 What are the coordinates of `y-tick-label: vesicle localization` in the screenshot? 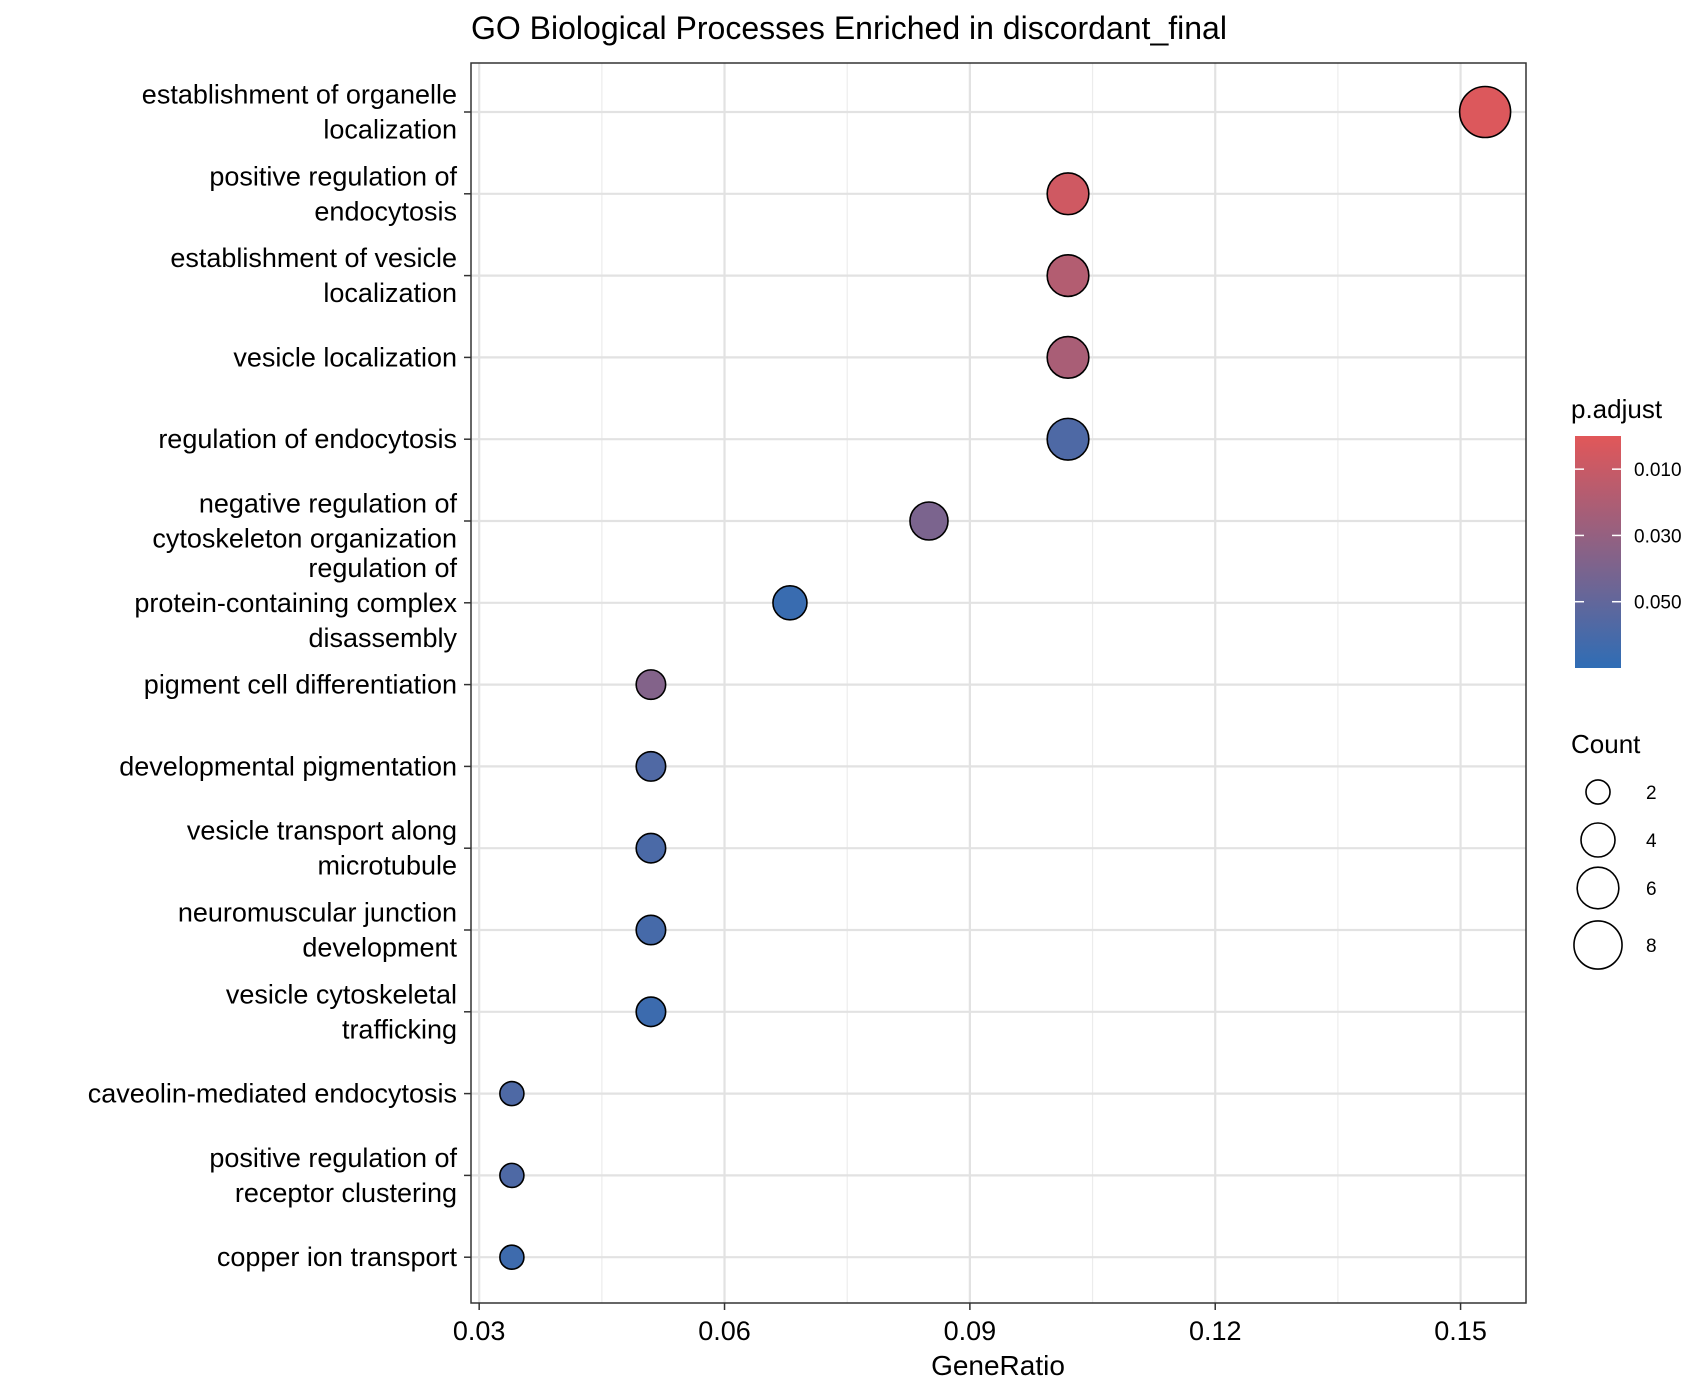 It's located at (345, 357).